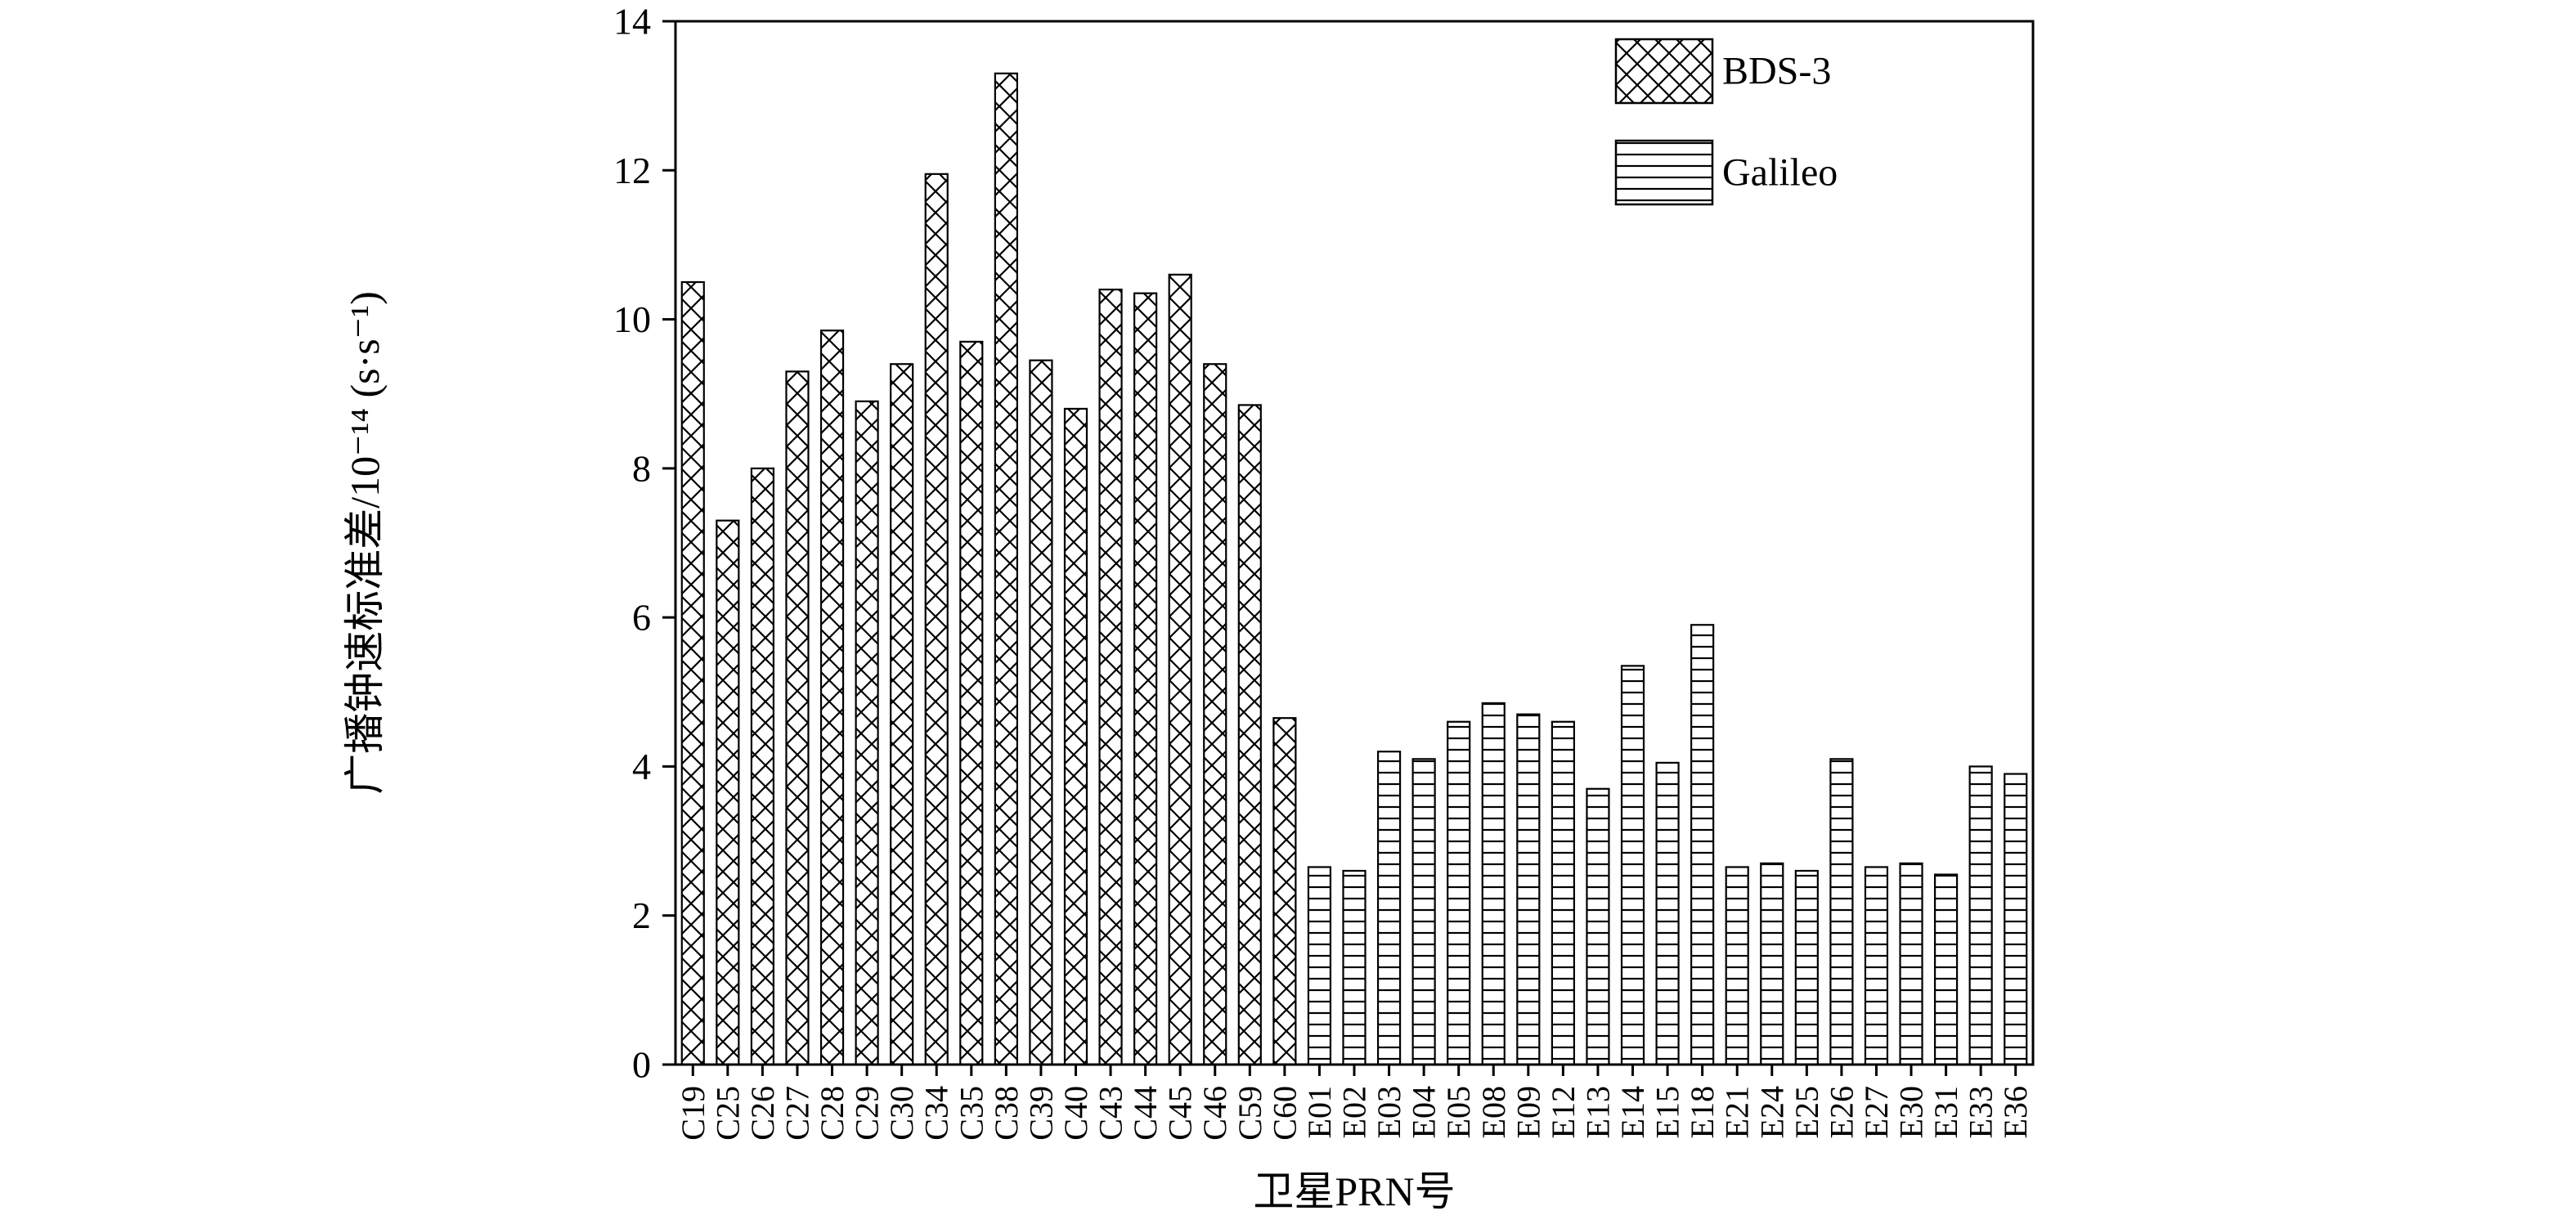 This screenshot has height=1224, width=2576. What do you see at coordinates (1702, 1112) in the screenshot?
I see `x-axis-tick-label: E18` at bounding box center [1702, 1112].